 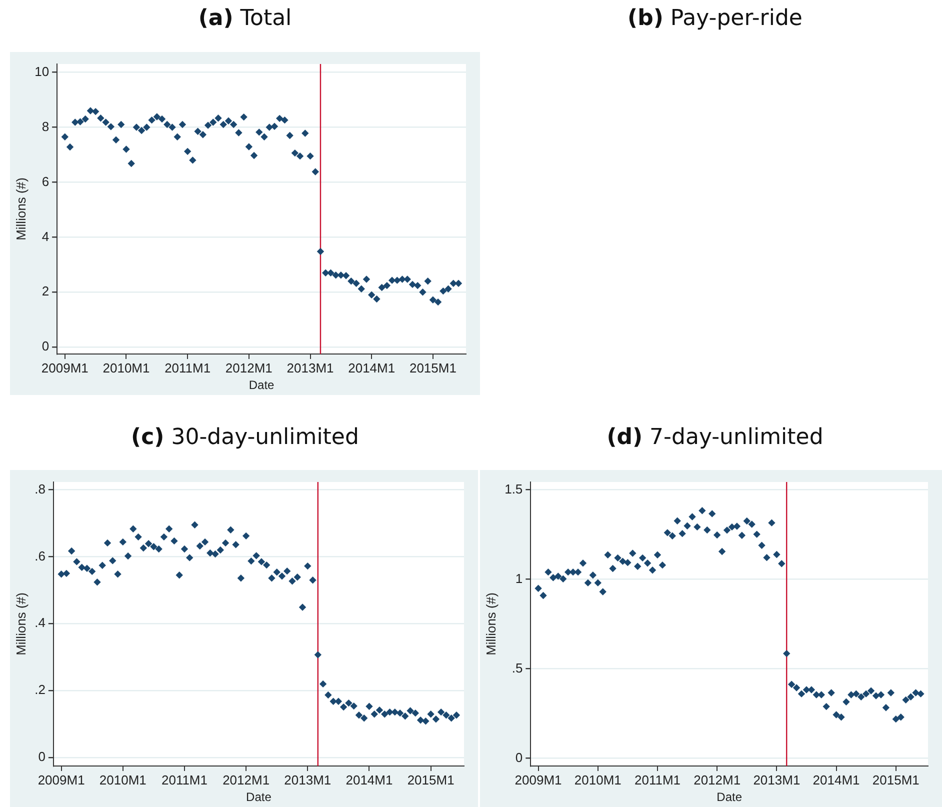 I want to click on y-tick-label: .6, so click(x=40, y=556).